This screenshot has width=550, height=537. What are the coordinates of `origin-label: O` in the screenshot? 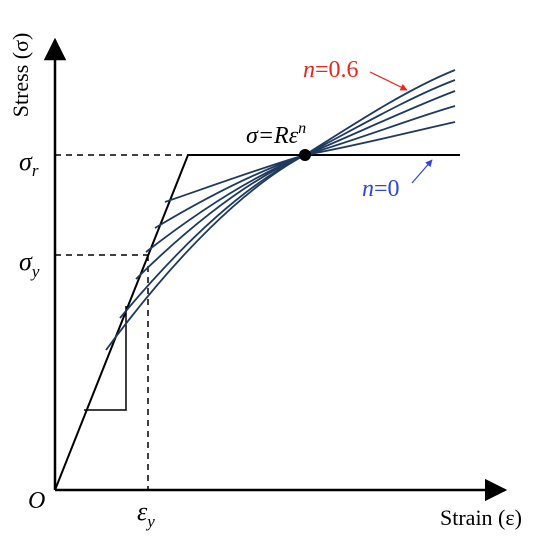 It's located at (36, 501).